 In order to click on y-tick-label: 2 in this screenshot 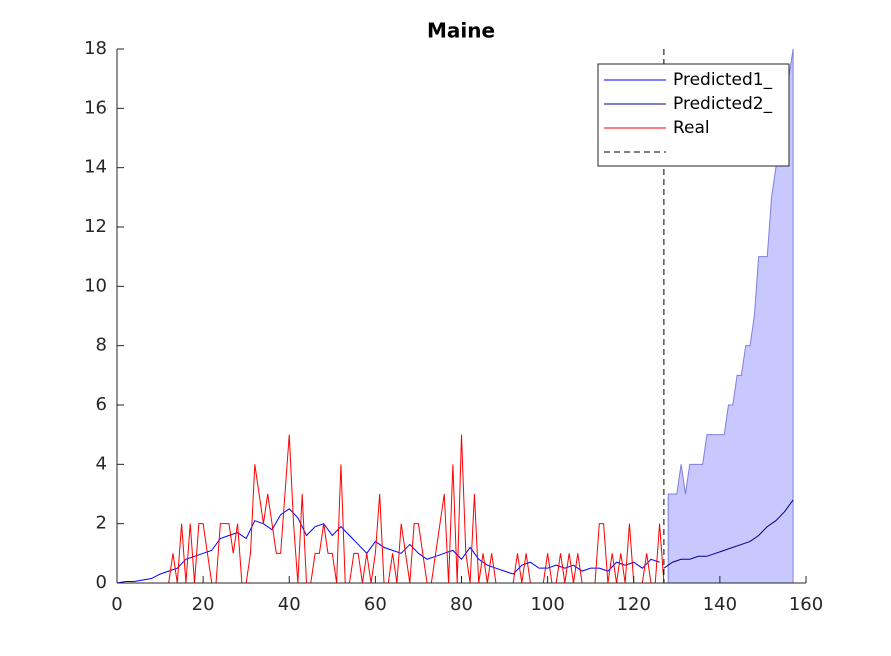, I will do `click(101, 523)`.